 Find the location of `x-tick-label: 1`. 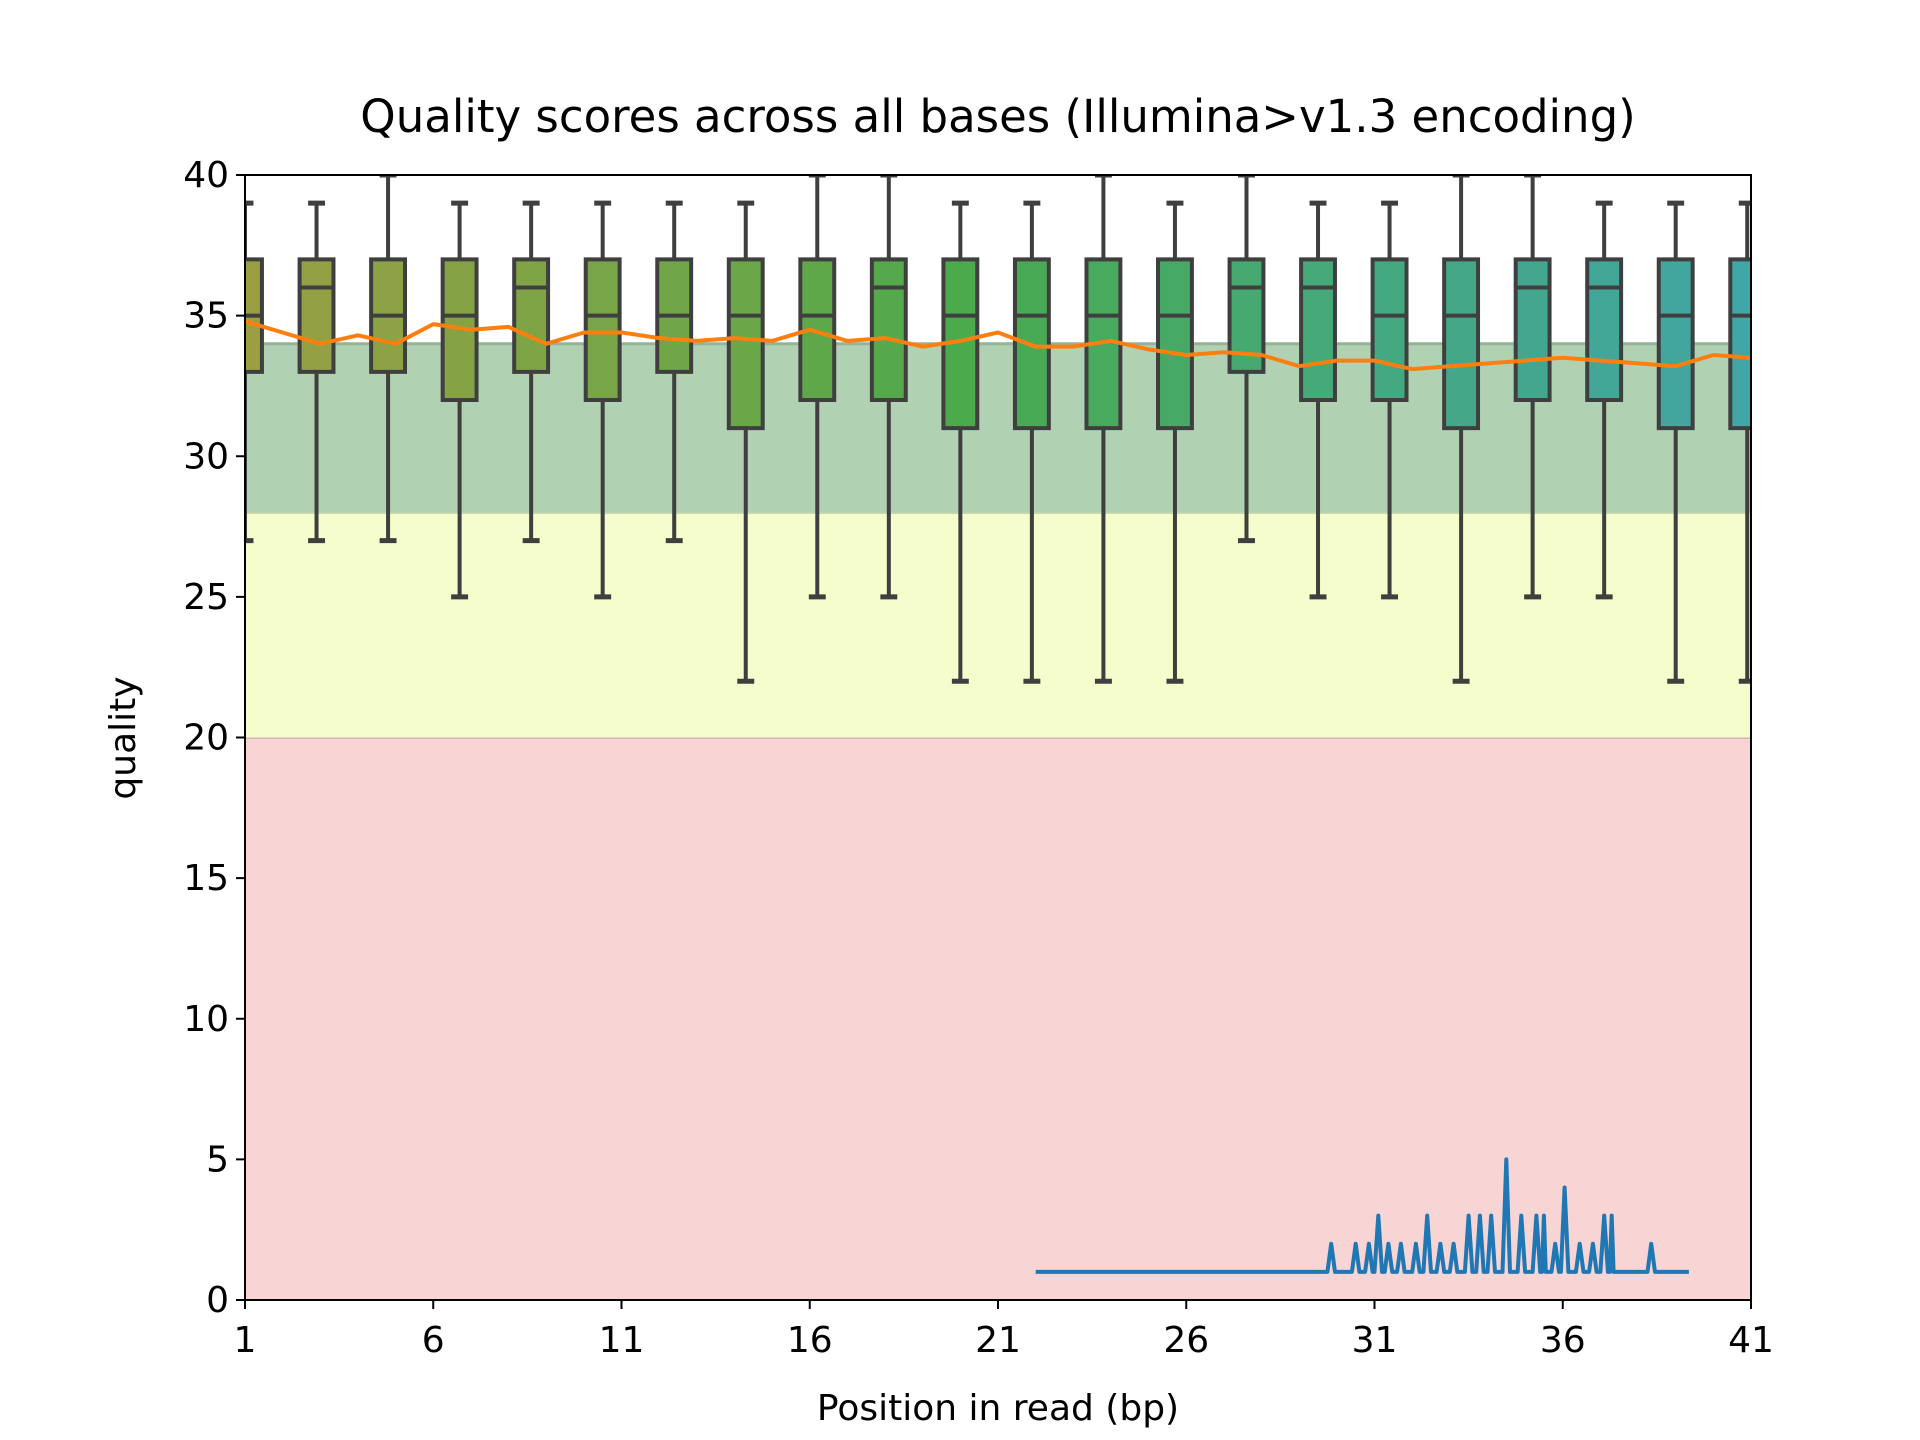

x-tick-label: 1 is located at coordinates (245, 1340).